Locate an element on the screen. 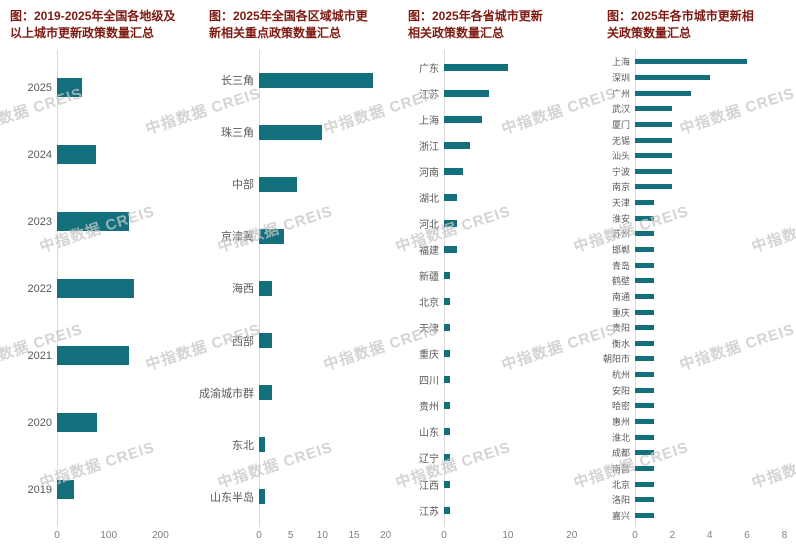 The height and width of the screenshot is (549, 796). category-label: 淮北 is located at coordinates (620, 437).